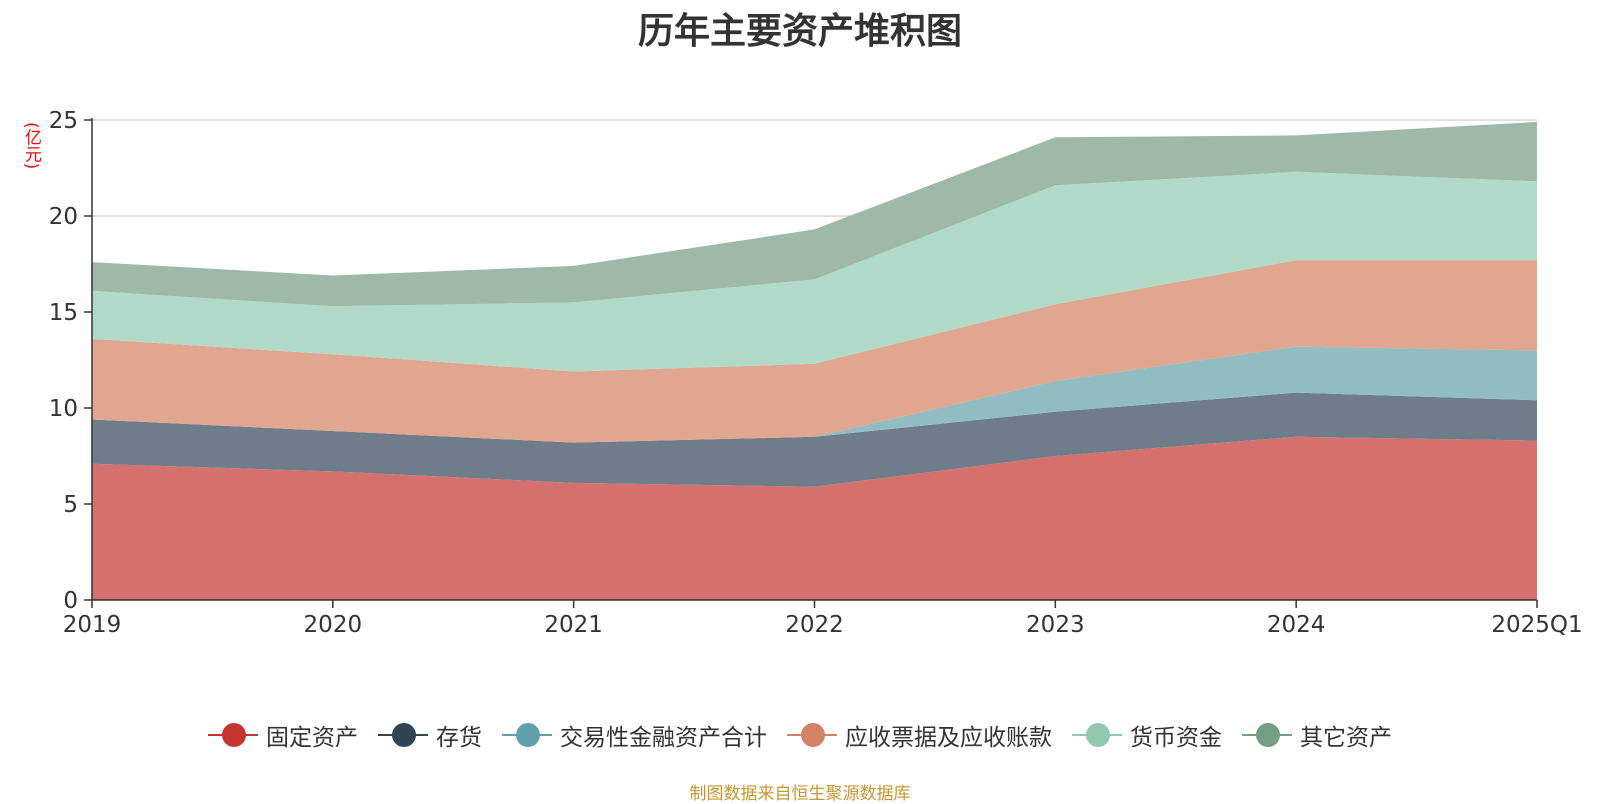  What do you see at coordinates (63, 121) in the screenshot?
I see `y-tick-label: 25` at bounding box center [63, 121].